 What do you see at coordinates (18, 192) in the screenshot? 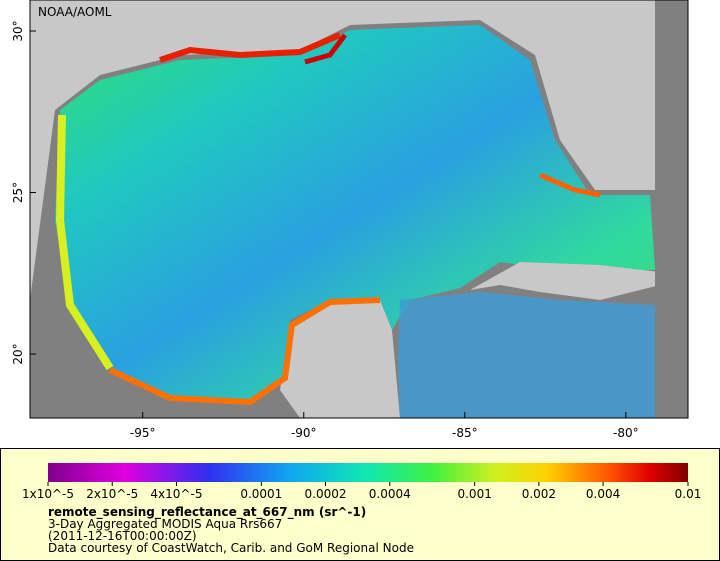
I see `y-tick-label: 25°` at bounding box center [18, 192].